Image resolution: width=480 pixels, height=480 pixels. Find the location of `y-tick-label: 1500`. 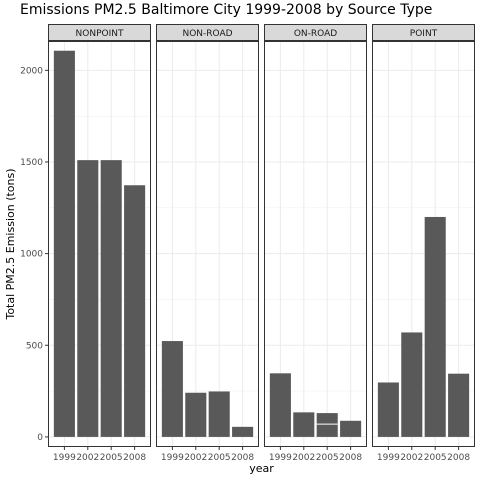

y-tick-label: 1500 is located at coordinates (31, 163).